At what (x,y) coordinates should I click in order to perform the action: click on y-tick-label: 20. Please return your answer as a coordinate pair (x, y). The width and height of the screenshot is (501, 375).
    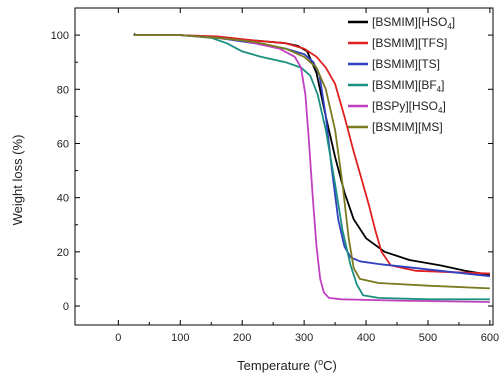
    Looking at the image, I should click on (63, 253).